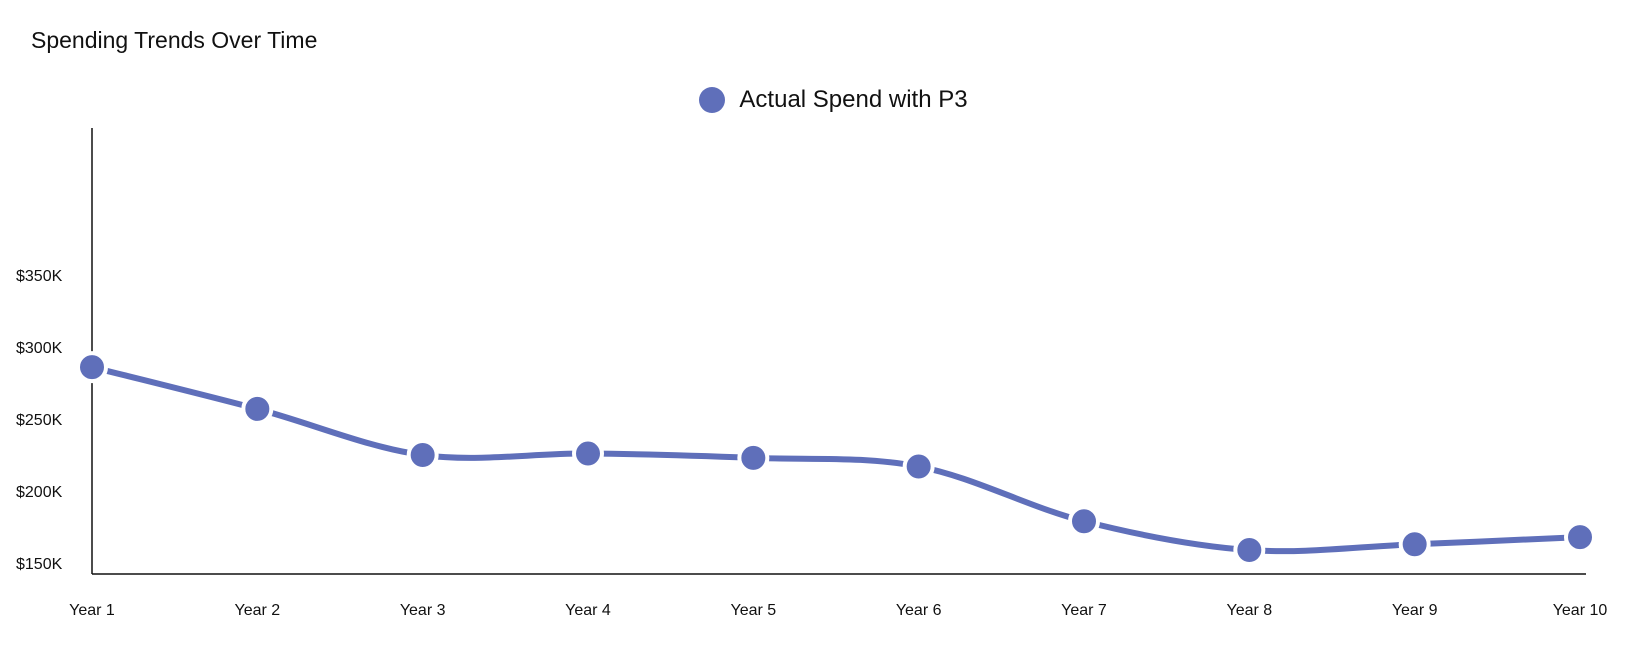  What do you see at coordinates (1249, 610) in the screenshot?
I see `x-tick-label: Year 8` at bounding box center [1249, 610].